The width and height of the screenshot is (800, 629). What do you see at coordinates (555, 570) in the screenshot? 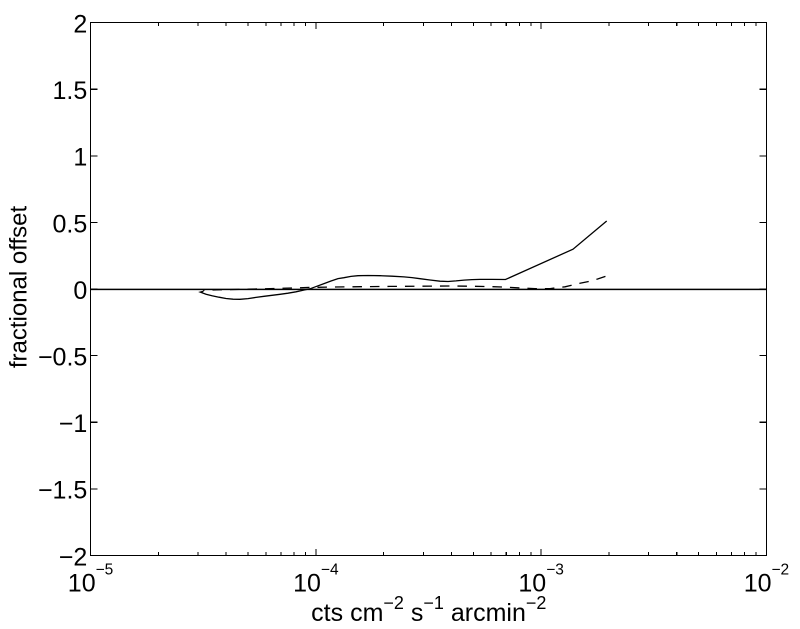
I see `svg-text: −3` at bounding box center [555, 570].